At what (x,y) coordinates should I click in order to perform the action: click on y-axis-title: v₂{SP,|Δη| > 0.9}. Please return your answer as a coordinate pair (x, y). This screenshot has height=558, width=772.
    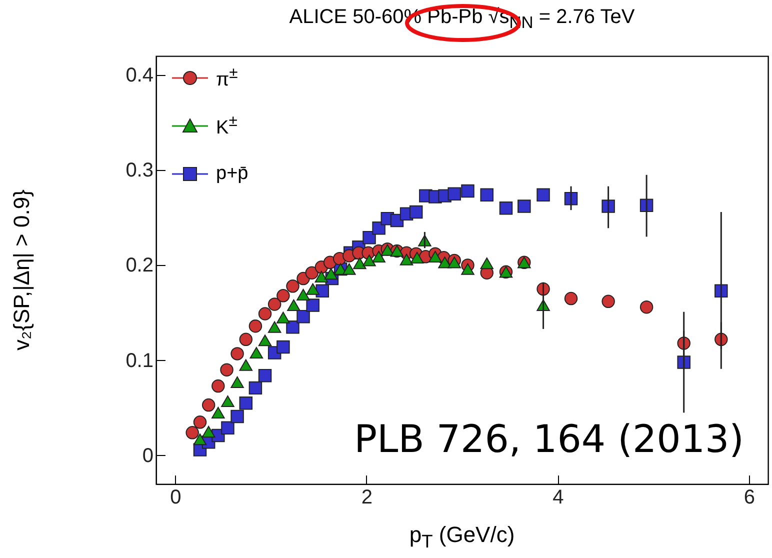
    Looking at the image, I should click on (22, 270).